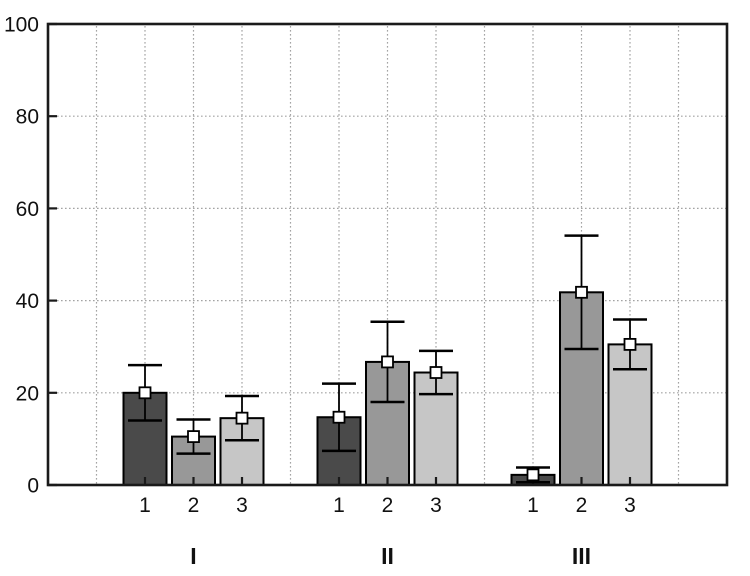 This screenshot has height=576, width=750. I want to click on group-label: III, so click(581, 556).